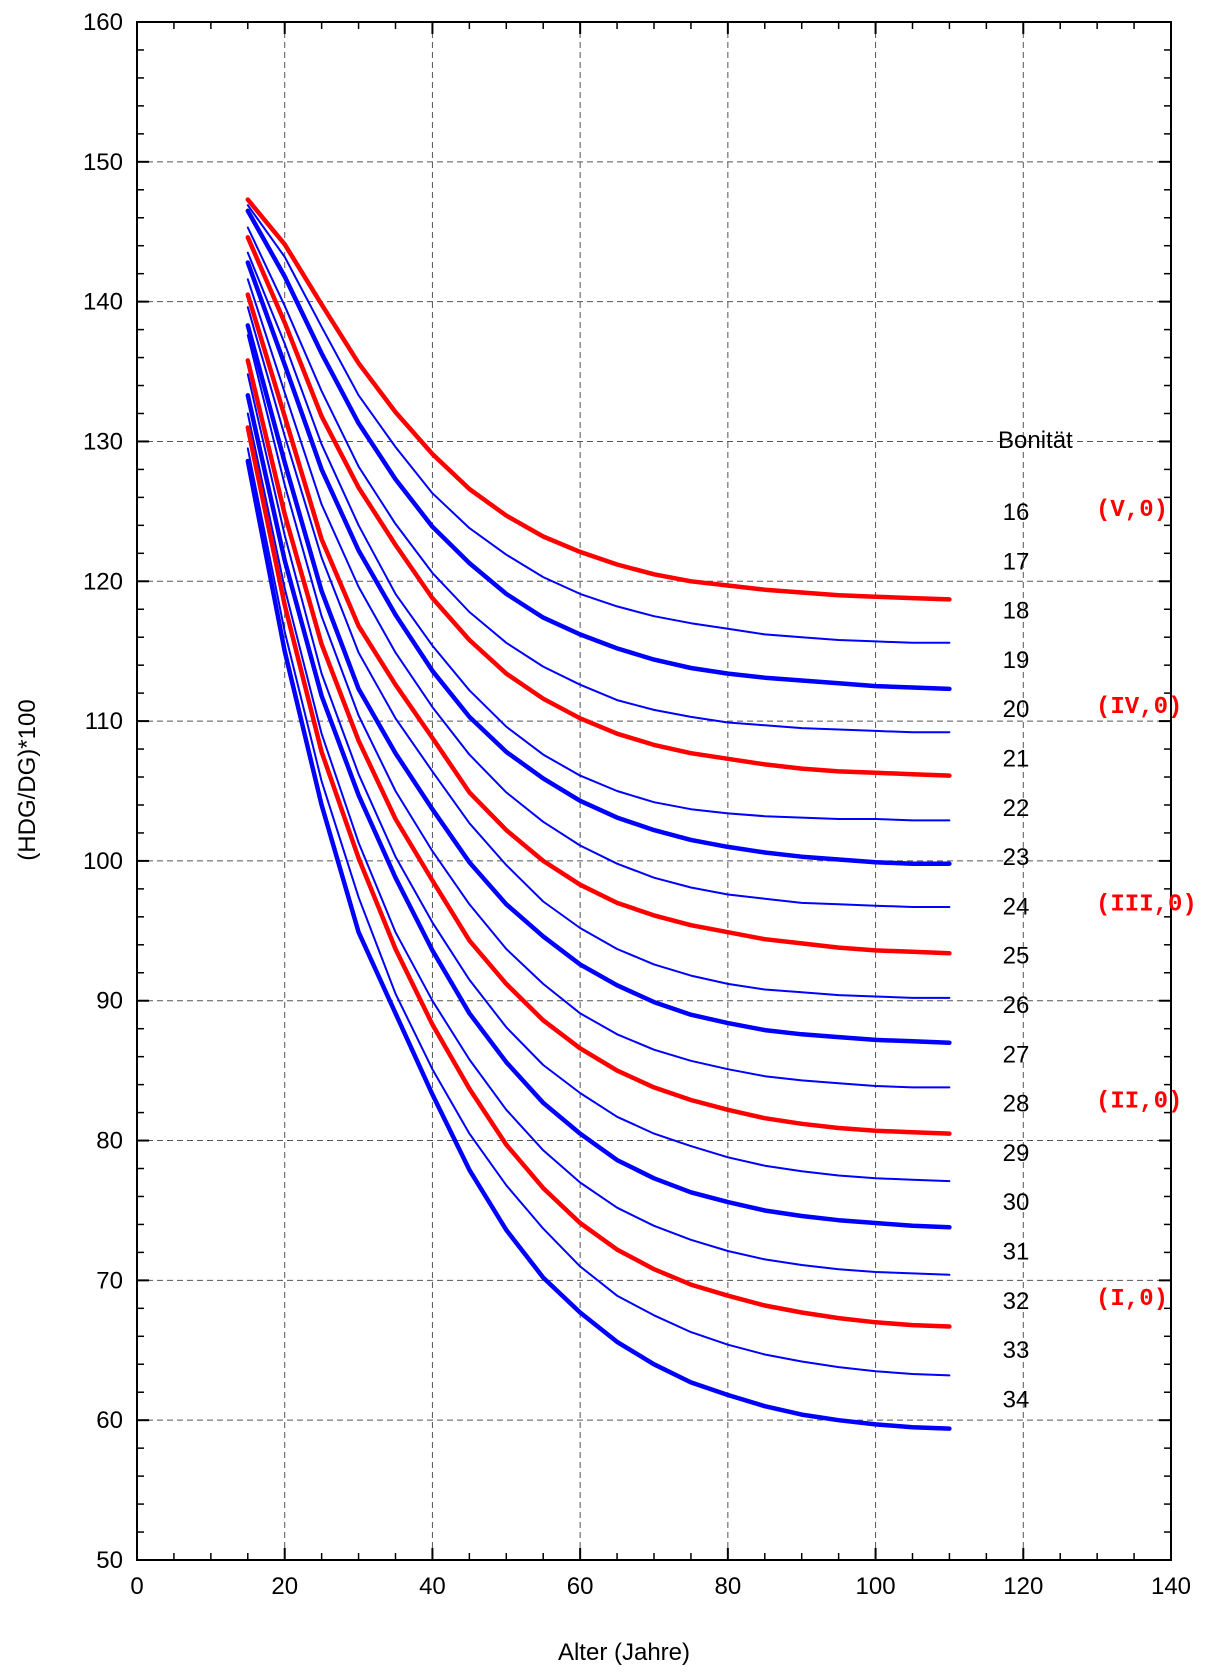  I want to click on bonitat-label: 29, so click(1016, 1153).